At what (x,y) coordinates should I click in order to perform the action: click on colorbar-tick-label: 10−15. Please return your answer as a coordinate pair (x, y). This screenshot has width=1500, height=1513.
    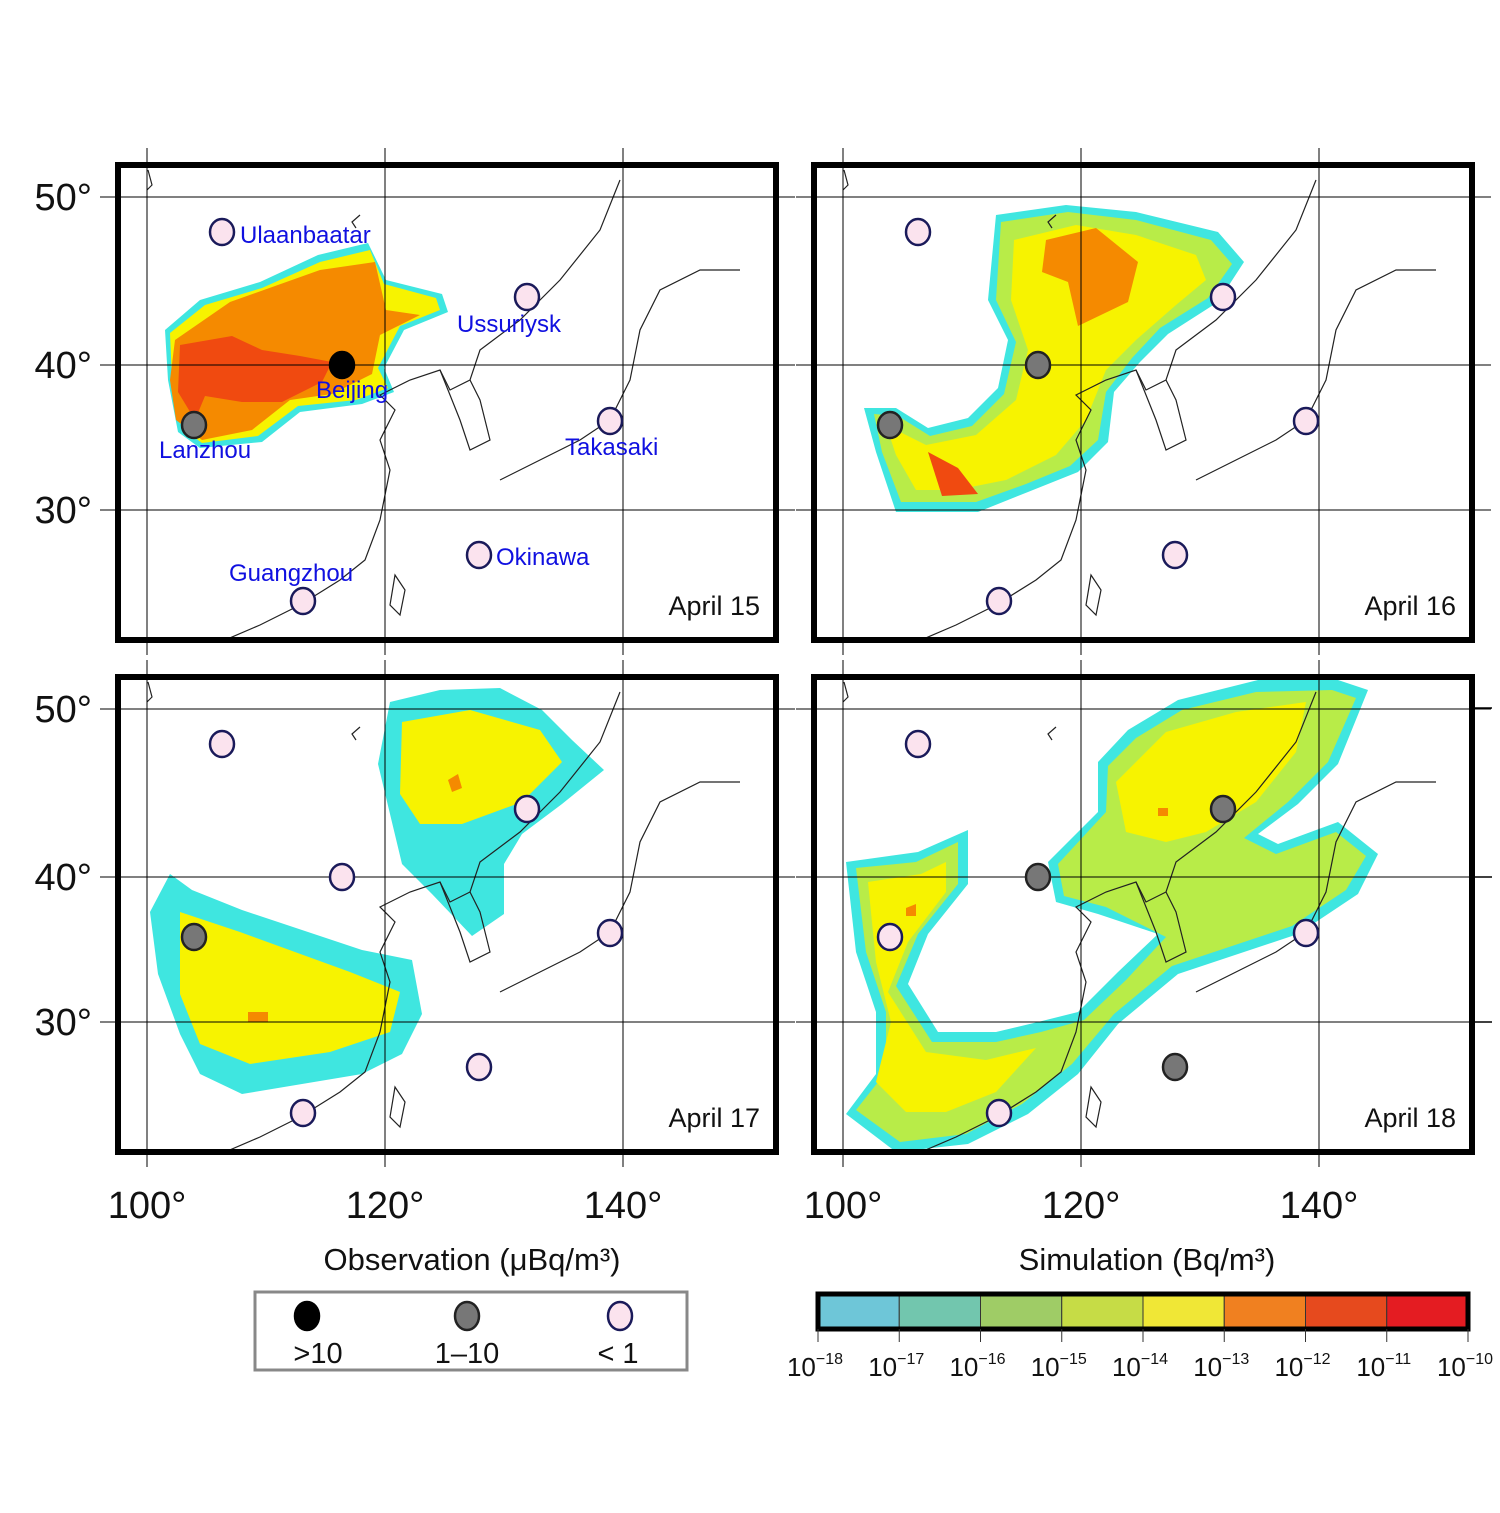
    Looking at the image, I should click on (1059, 1366).